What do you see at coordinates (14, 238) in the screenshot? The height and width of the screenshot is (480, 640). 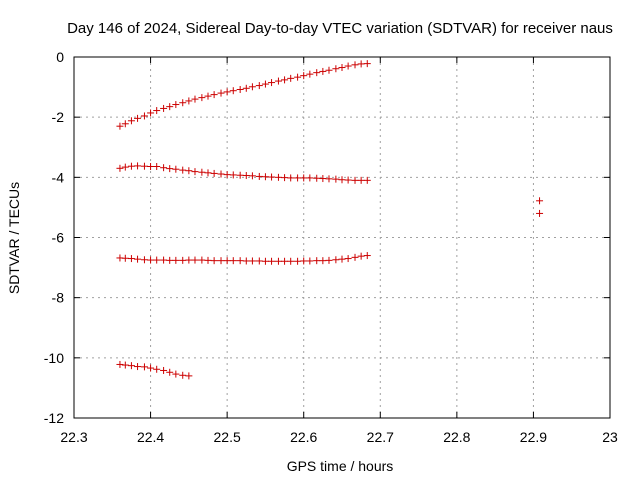 I see `y-axis-label: SDTVAR / TECUs` at bounding box center [14, 238].